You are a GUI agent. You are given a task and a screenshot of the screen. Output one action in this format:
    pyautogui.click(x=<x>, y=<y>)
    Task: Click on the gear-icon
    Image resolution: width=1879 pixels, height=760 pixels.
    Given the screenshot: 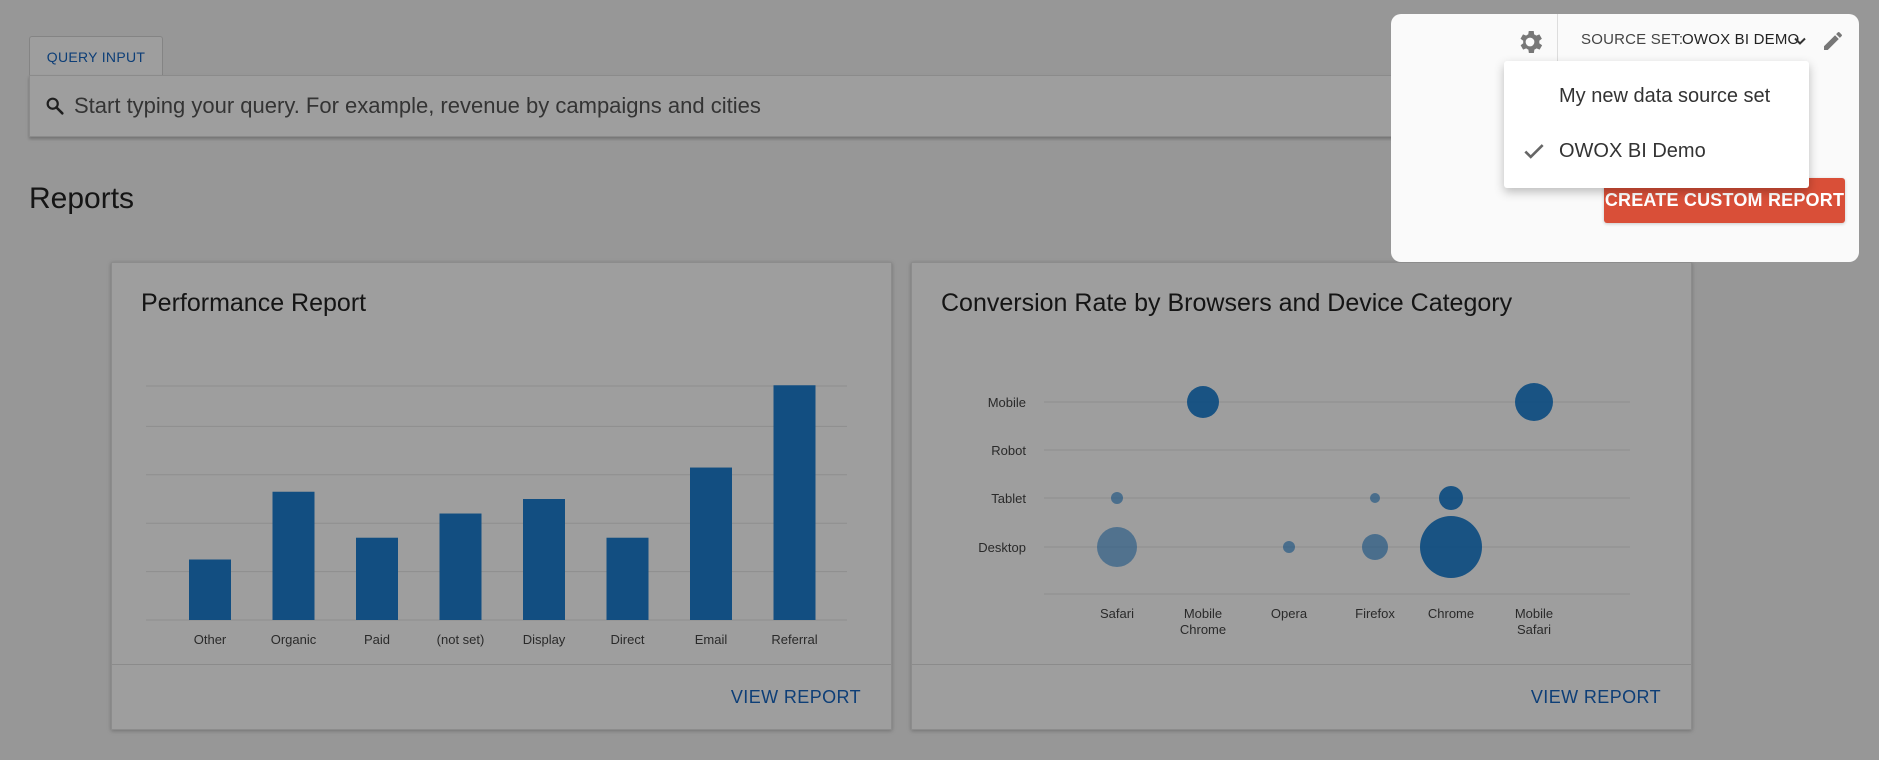 What is the action you would take?
    pyautogui.click(x=1530, y=42)
    